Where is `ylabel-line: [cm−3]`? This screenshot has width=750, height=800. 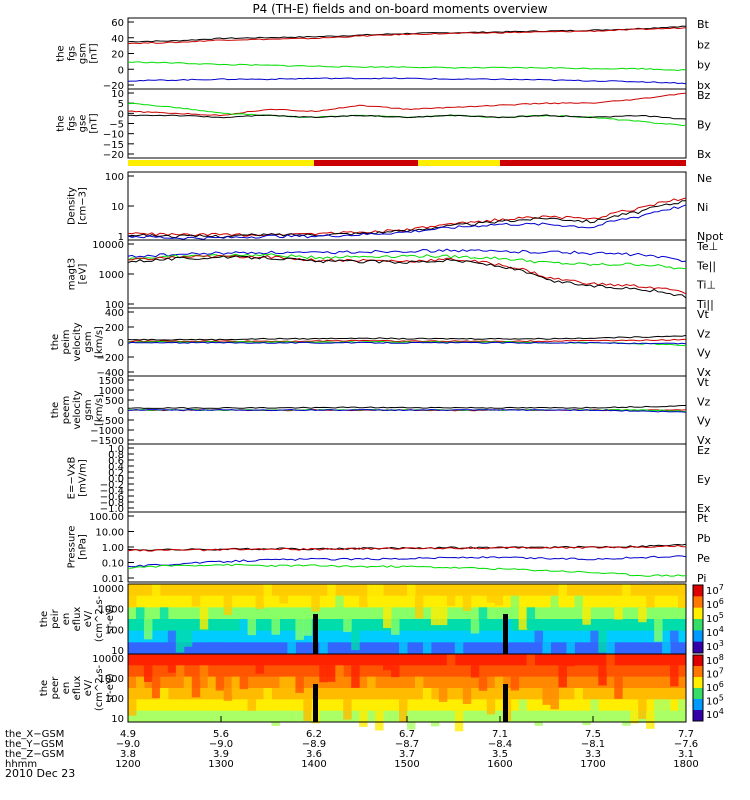
ylabel-line: [cm−3] is located at coordinates (83, 206).